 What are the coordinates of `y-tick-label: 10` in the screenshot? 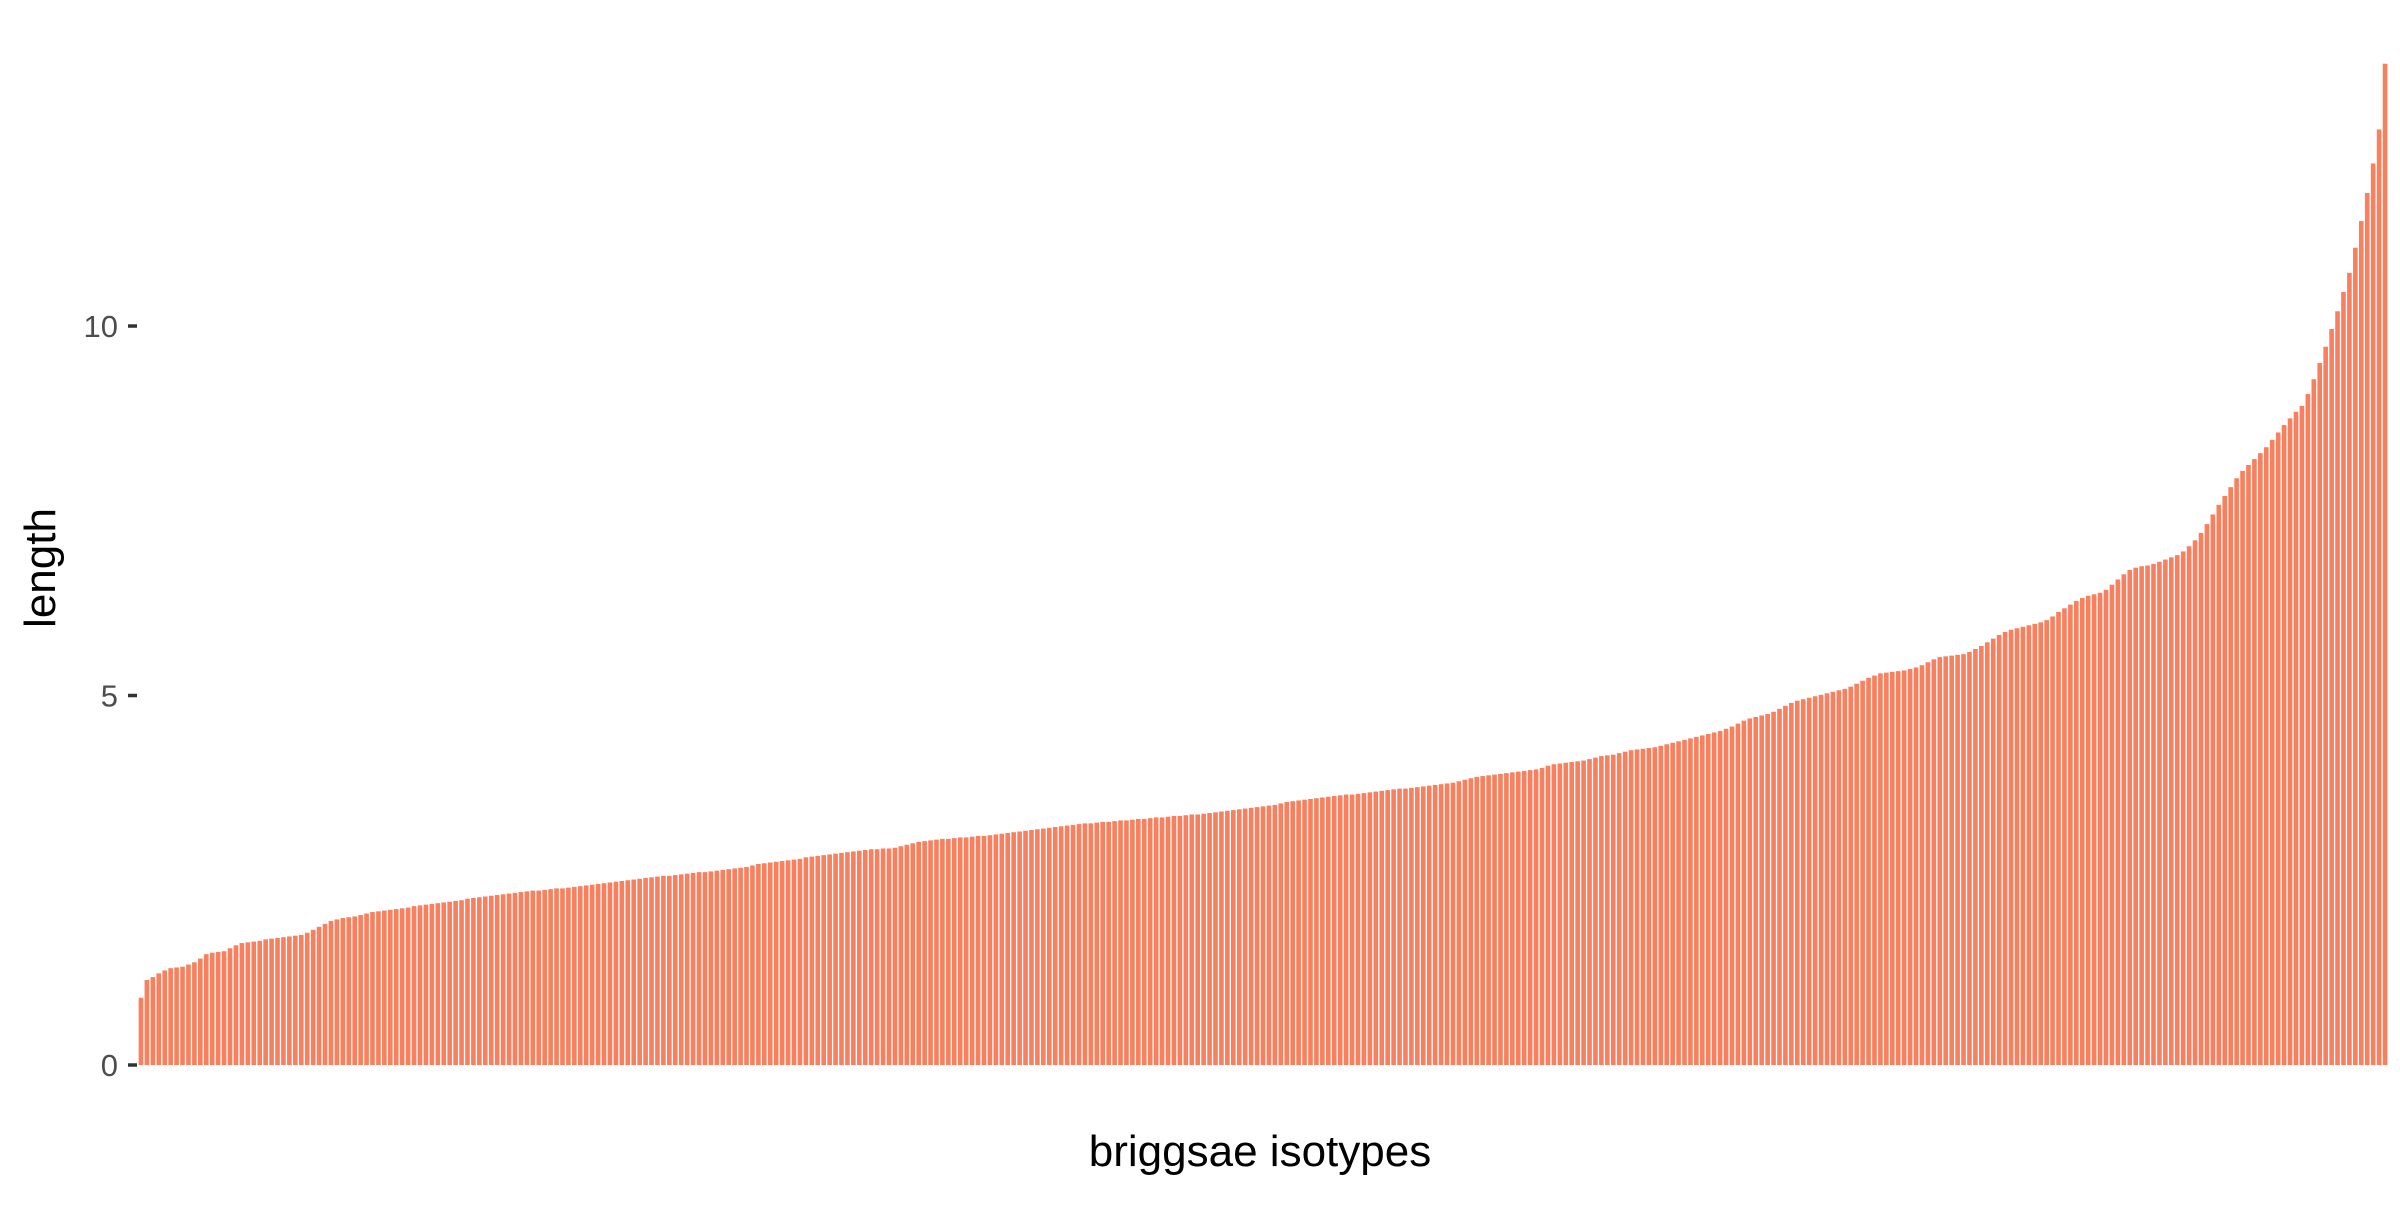 It's located at (101, 326).